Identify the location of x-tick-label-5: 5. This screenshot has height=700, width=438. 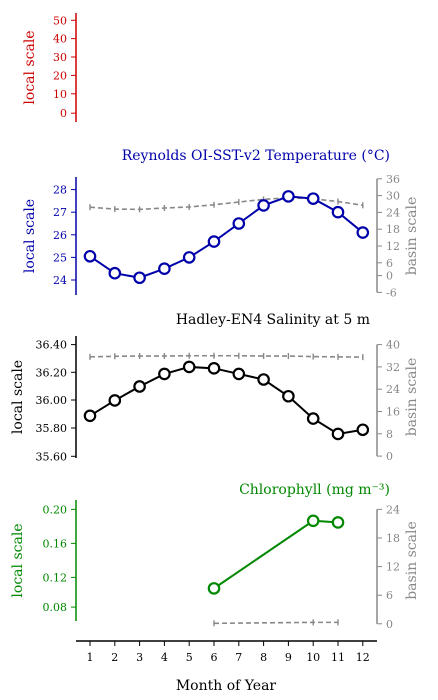
(189, 657).